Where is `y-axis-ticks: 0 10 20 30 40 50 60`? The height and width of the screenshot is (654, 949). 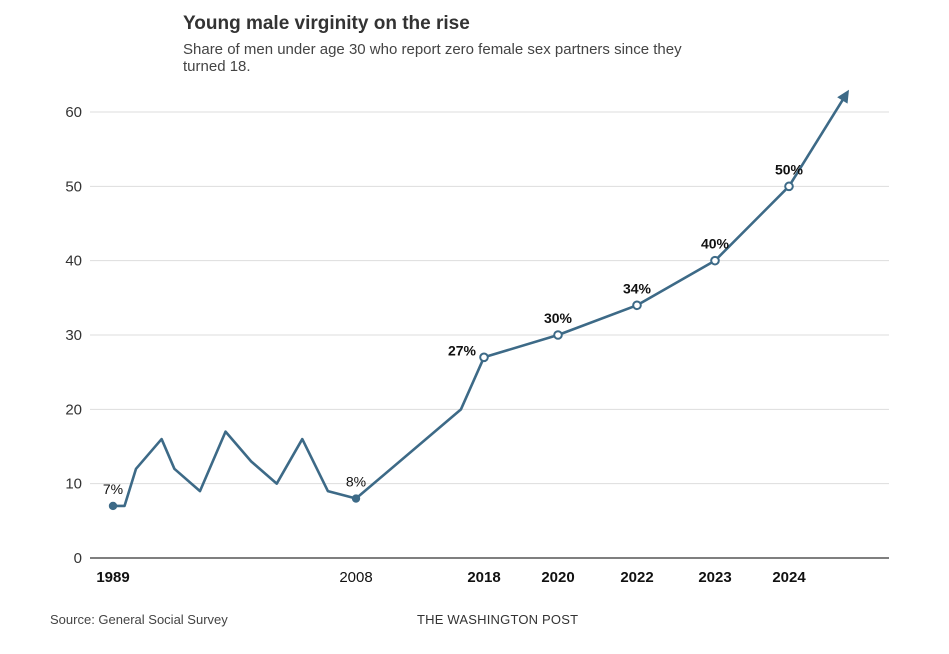 y-axis-ticks: 0 10 20 30 40 50 60 is located at coordinates (73, 335).